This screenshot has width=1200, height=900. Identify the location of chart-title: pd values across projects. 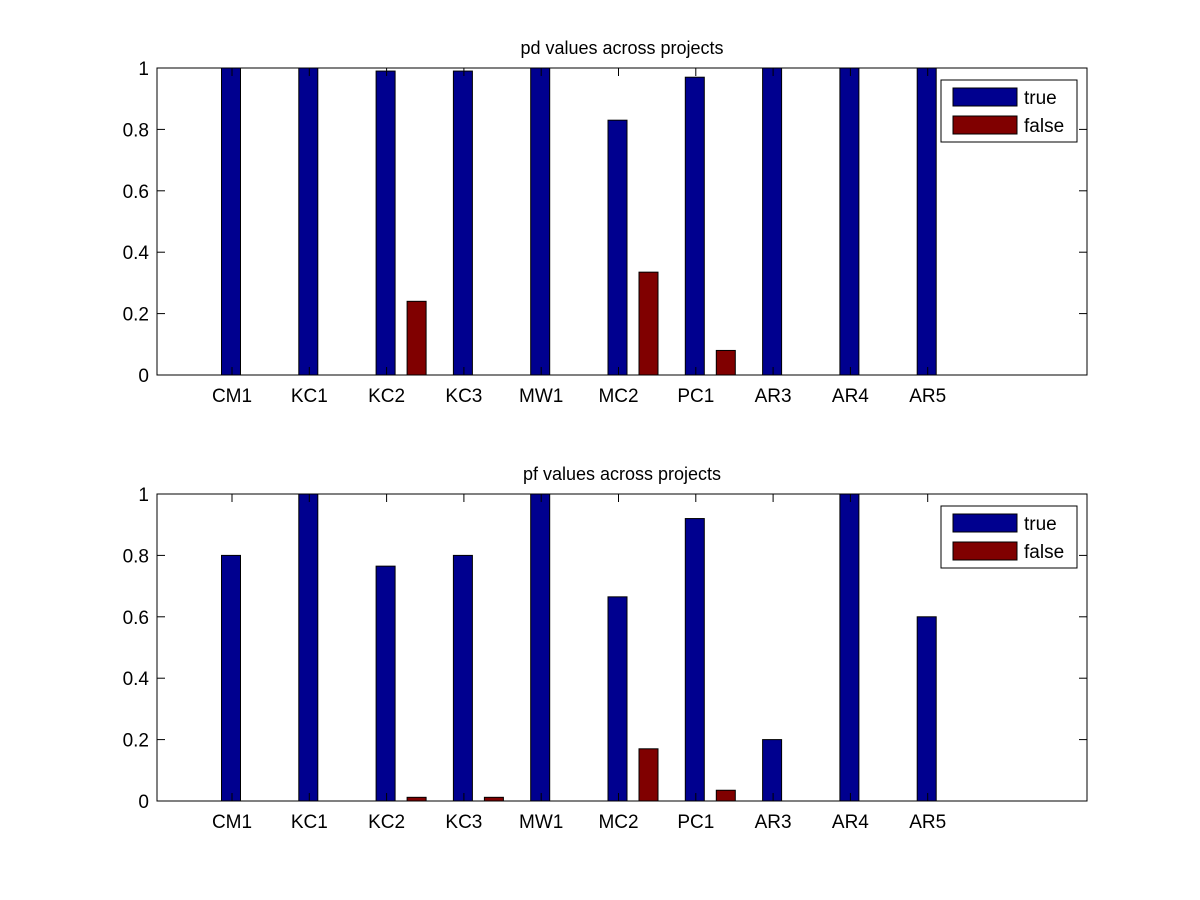
(621, 48).